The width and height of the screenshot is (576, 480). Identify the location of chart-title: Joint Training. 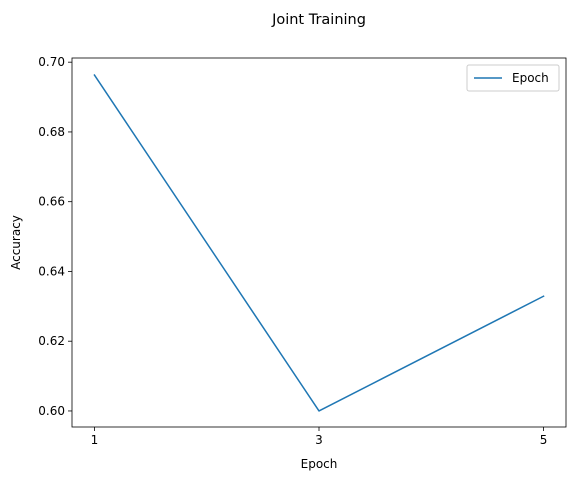
(318, 20).